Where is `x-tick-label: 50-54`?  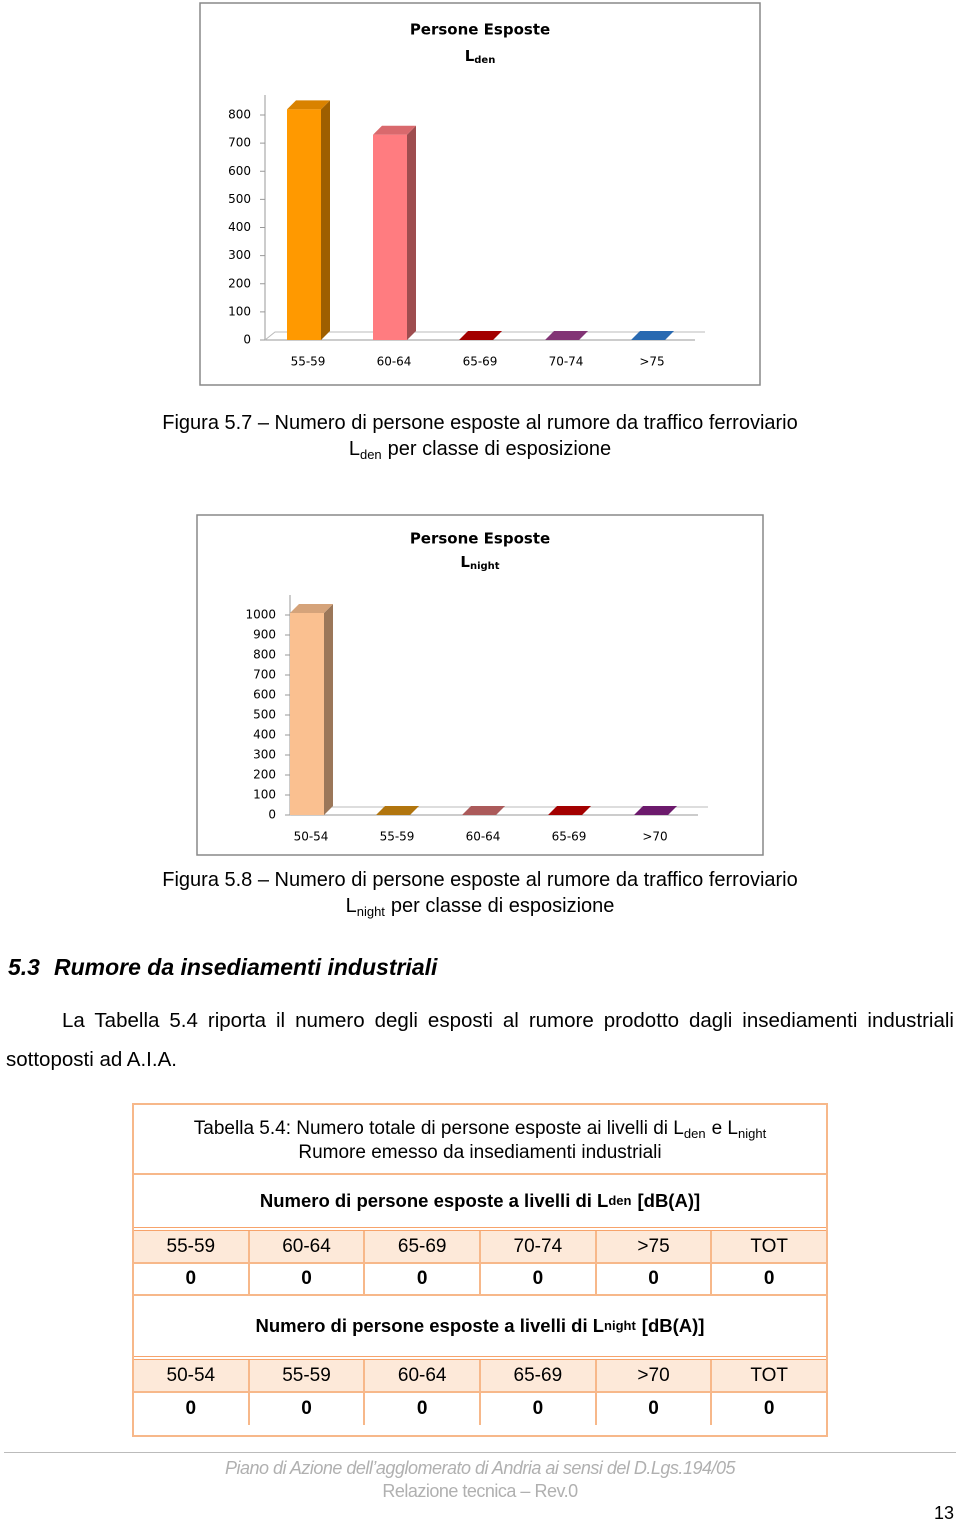
x-tick-label: 50-54 is located at coordinates (311, 837).